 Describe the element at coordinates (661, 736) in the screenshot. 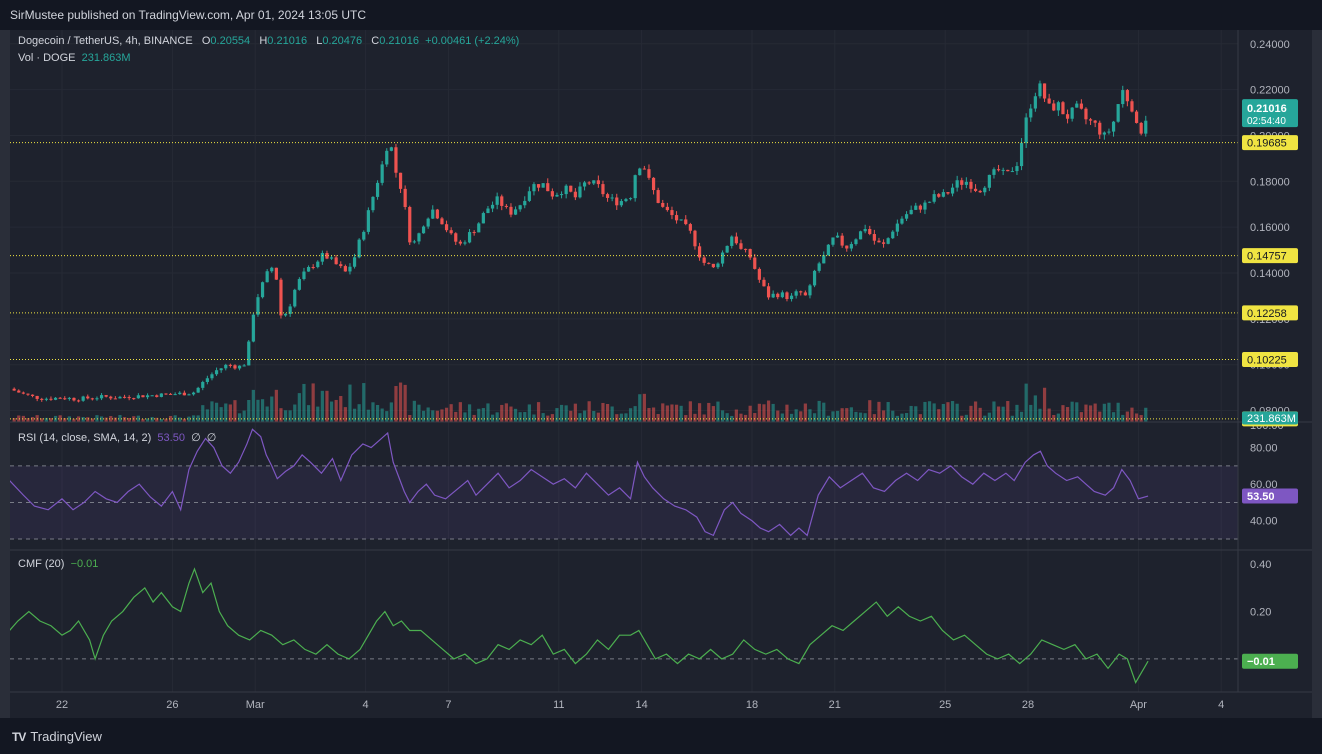

I see `footer-bar: TV TradingView` at that location.